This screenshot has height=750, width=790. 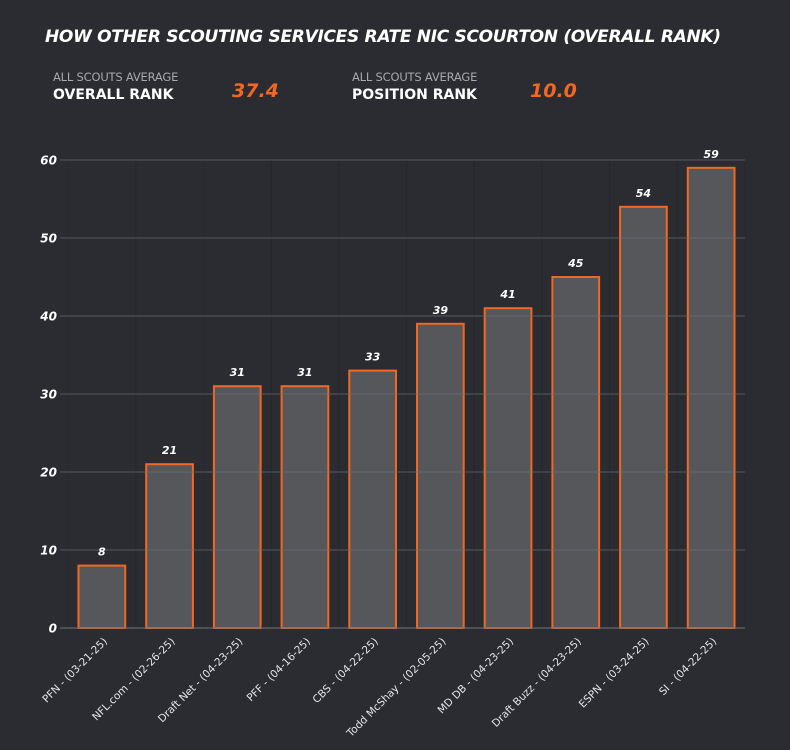 I want to click on y-tick-label: 10, so click(x=48, y=551).